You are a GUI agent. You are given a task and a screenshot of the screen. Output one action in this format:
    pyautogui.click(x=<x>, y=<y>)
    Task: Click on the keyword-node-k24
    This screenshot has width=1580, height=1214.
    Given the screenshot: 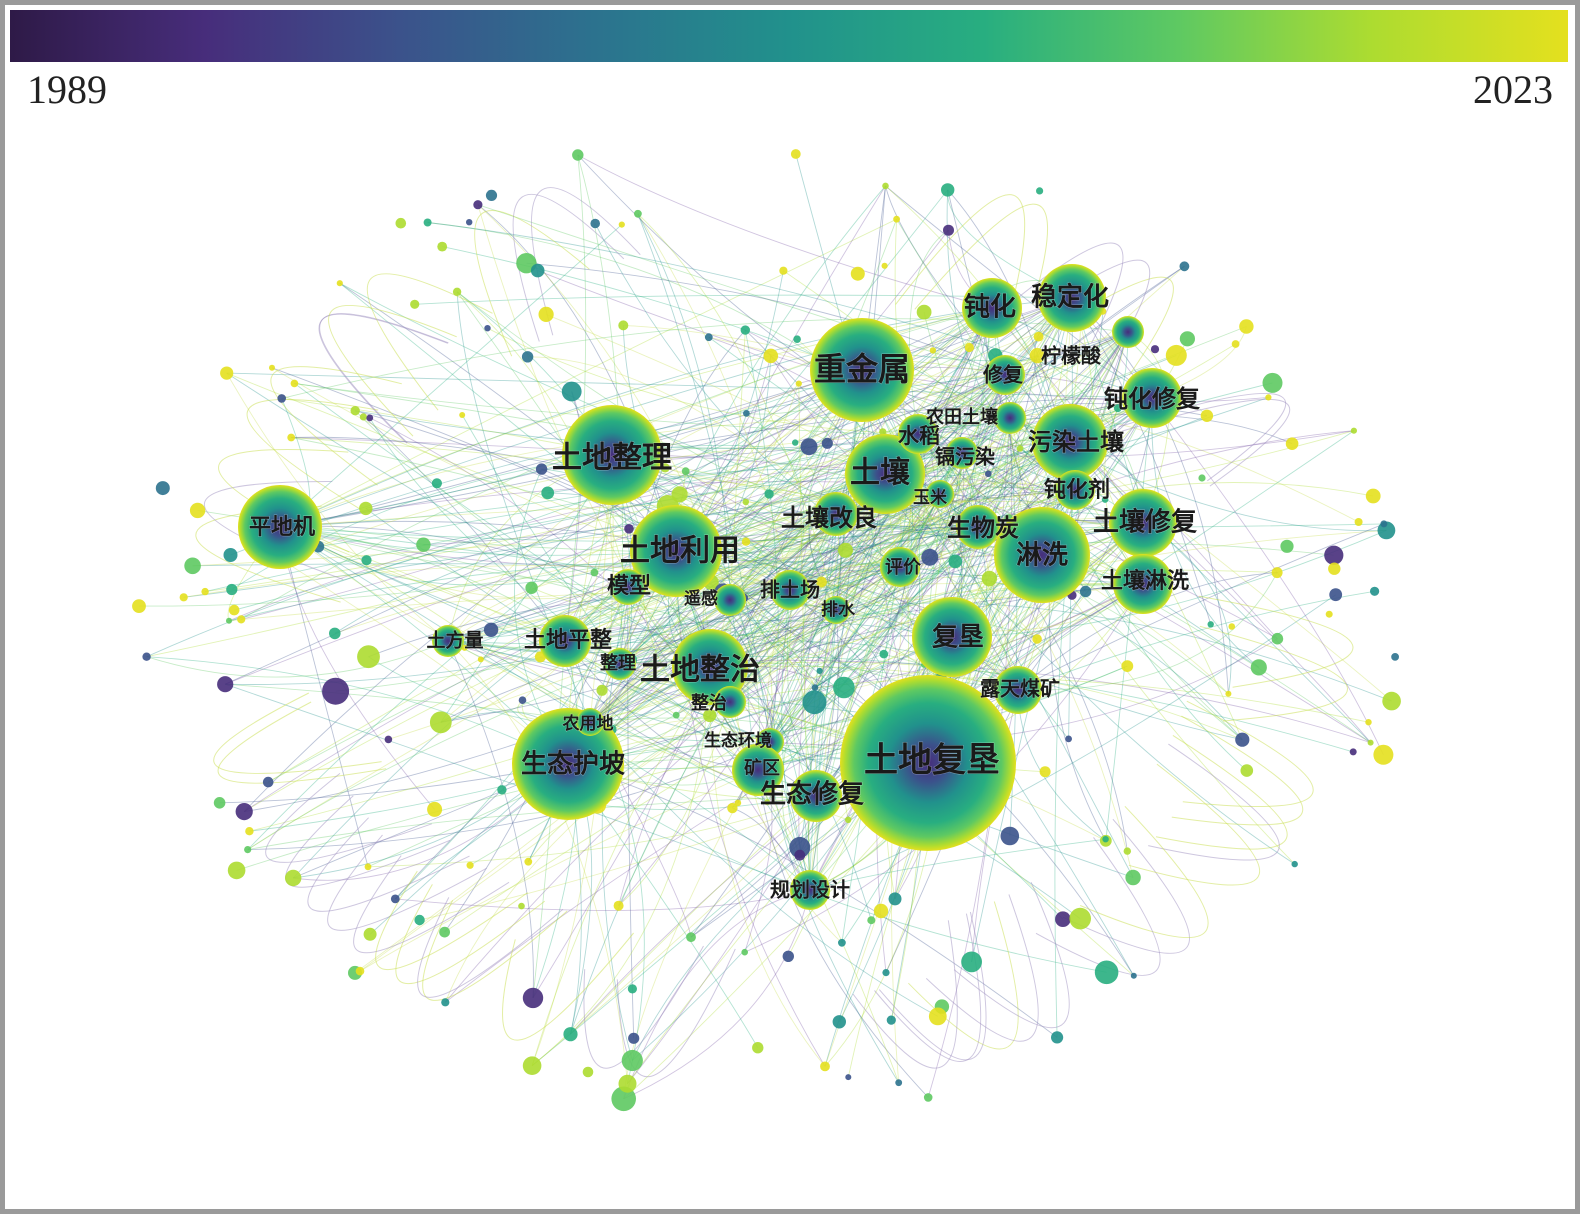 What is the action you would take?
    pyautogui.click(x=1005, y=375)
    